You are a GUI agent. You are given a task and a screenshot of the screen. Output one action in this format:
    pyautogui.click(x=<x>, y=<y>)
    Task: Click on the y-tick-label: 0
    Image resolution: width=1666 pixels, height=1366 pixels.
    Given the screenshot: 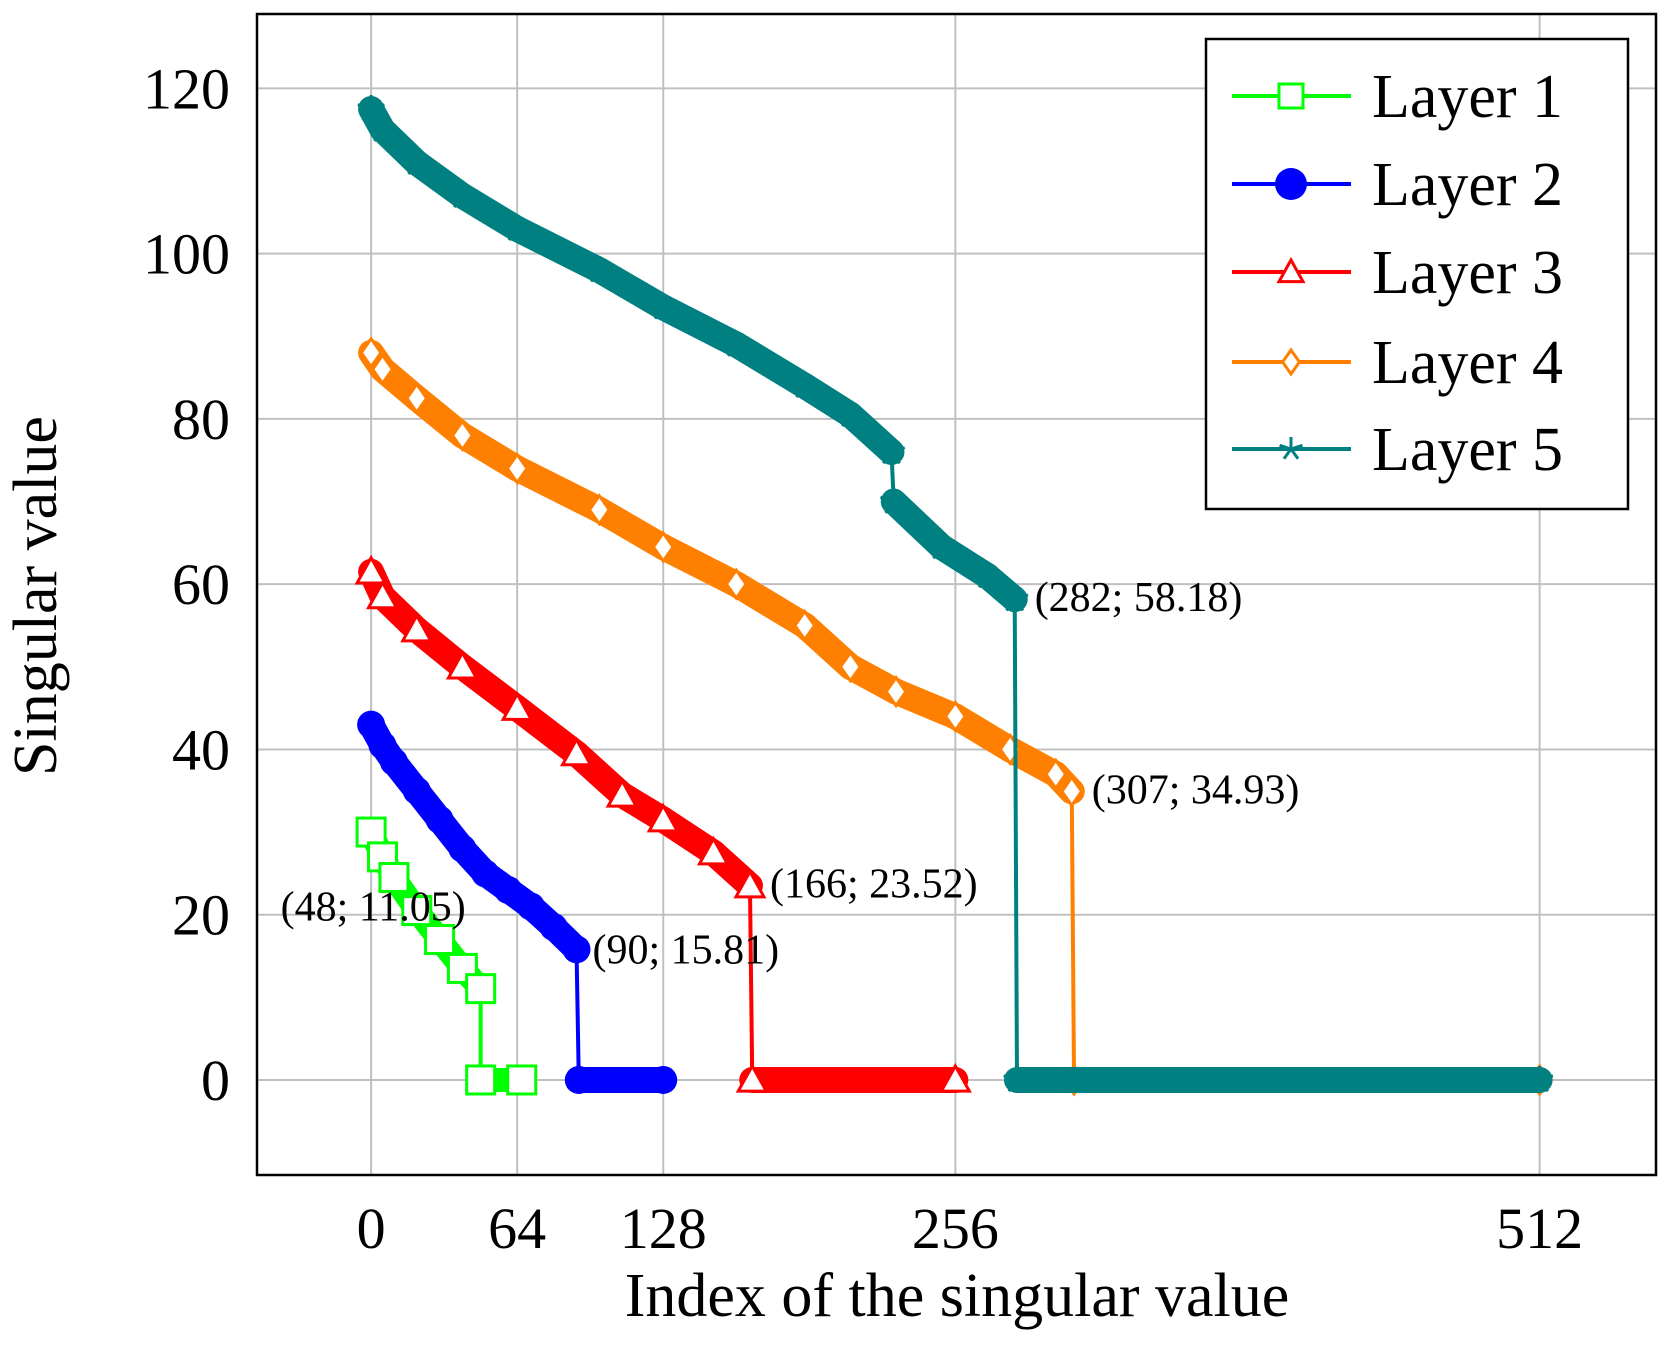 What is the action you would take?
    pyautogui.click(x=215, y=1080)
    